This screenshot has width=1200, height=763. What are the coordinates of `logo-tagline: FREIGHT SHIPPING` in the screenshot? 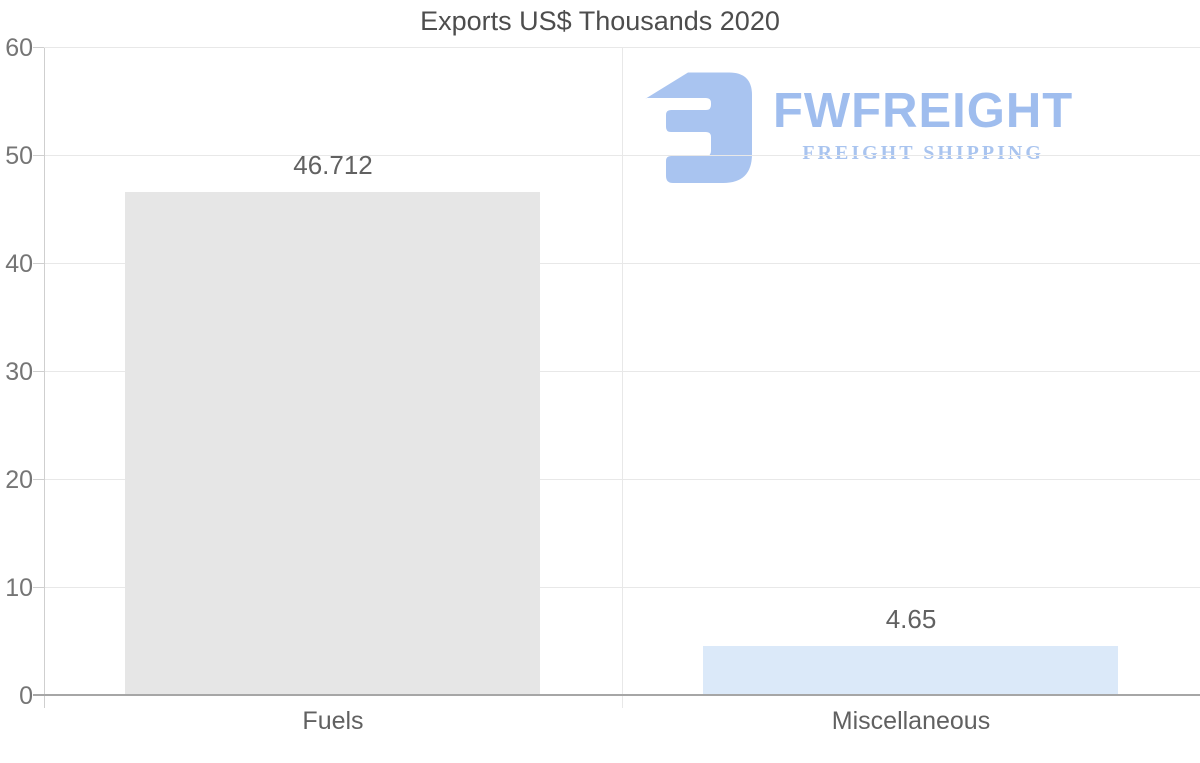 It's located at (923, 153).